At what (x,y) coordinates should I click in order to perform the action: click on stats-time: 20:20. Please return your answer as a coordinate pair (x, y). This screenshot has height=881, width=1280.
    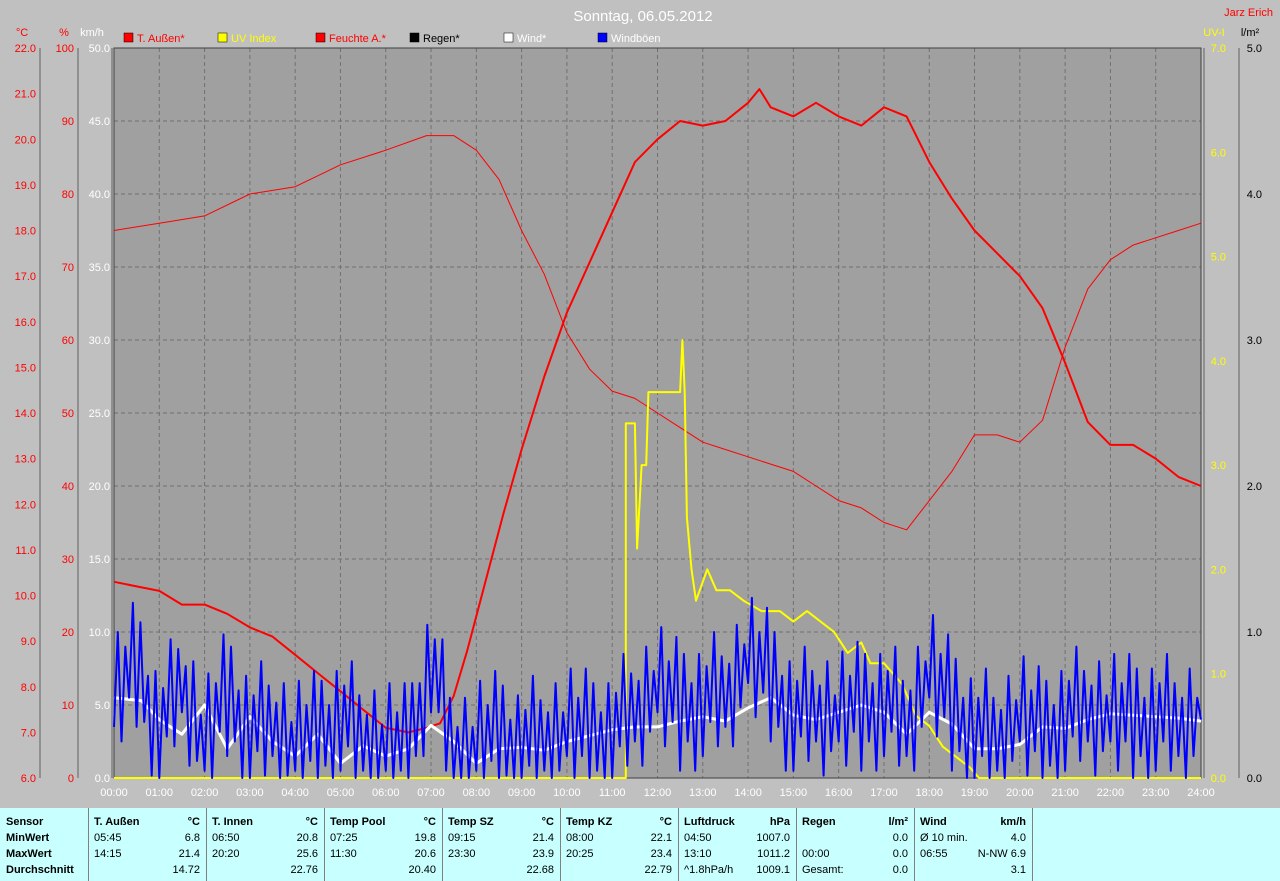
    Looking at the image, I should click on (226, 854).